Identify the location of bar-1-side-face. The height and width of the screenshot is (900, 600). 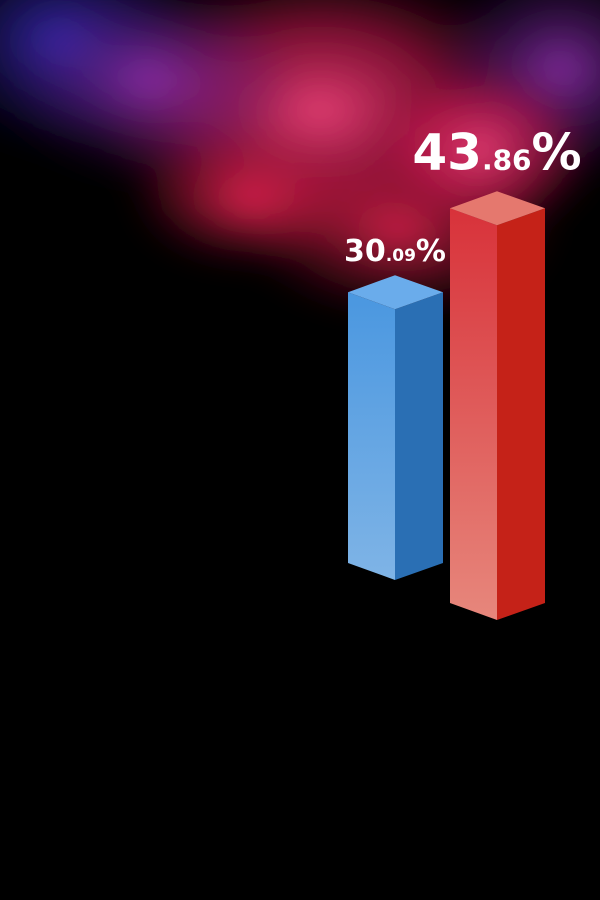
(419, 436).